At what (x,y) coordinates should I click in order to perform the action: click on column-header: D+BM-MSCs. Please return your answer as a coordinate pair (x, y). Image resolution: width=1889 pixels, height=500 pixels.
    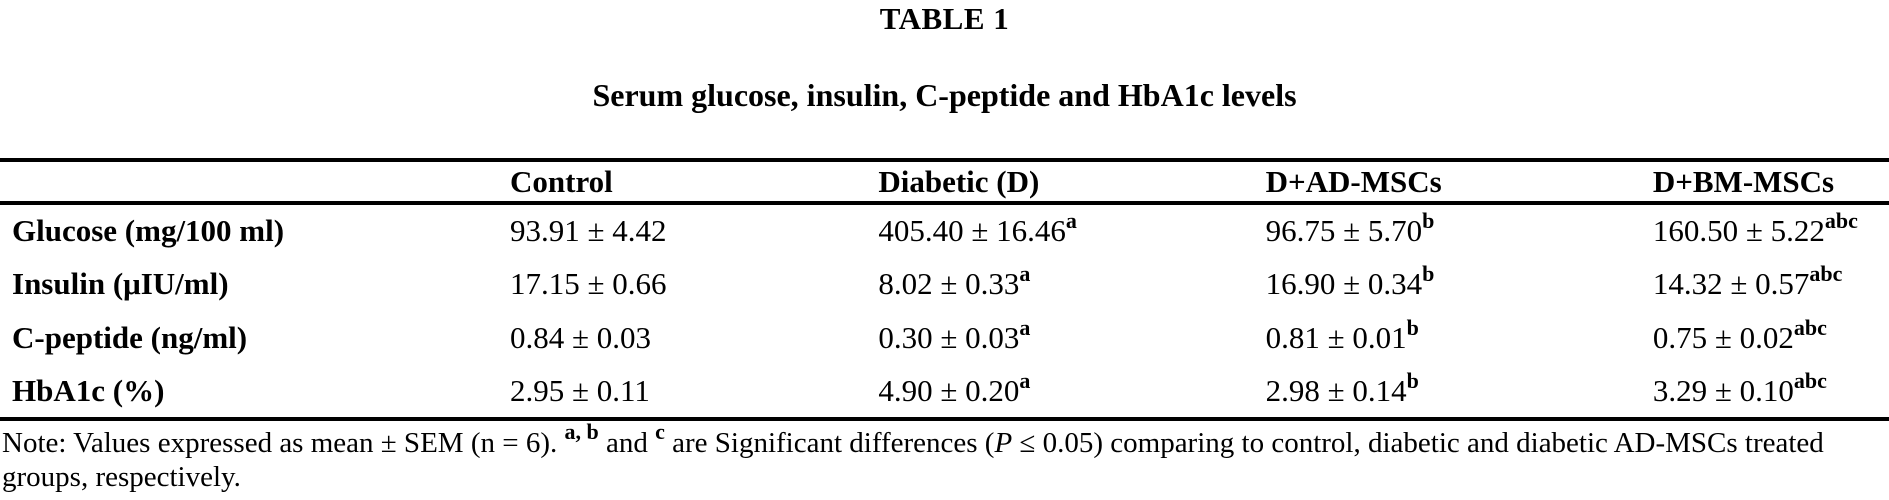
    Looking at the image, I should click on (1743, 181).